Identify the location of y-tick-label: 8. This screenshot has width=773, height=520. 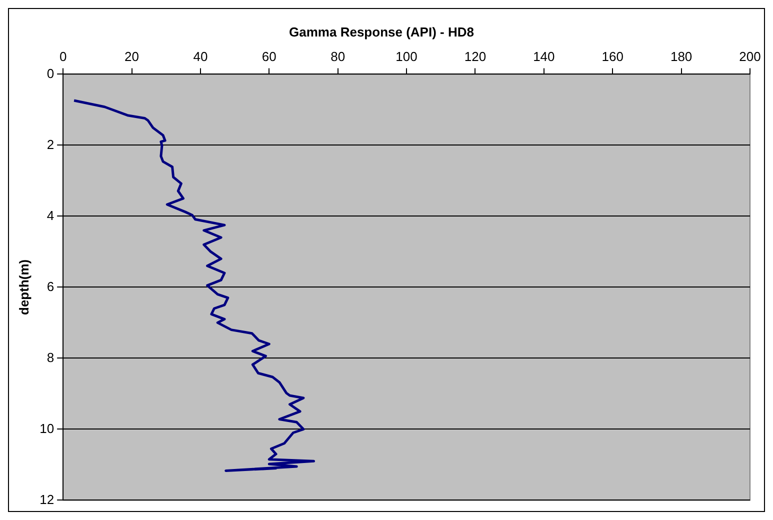
(50, 357).